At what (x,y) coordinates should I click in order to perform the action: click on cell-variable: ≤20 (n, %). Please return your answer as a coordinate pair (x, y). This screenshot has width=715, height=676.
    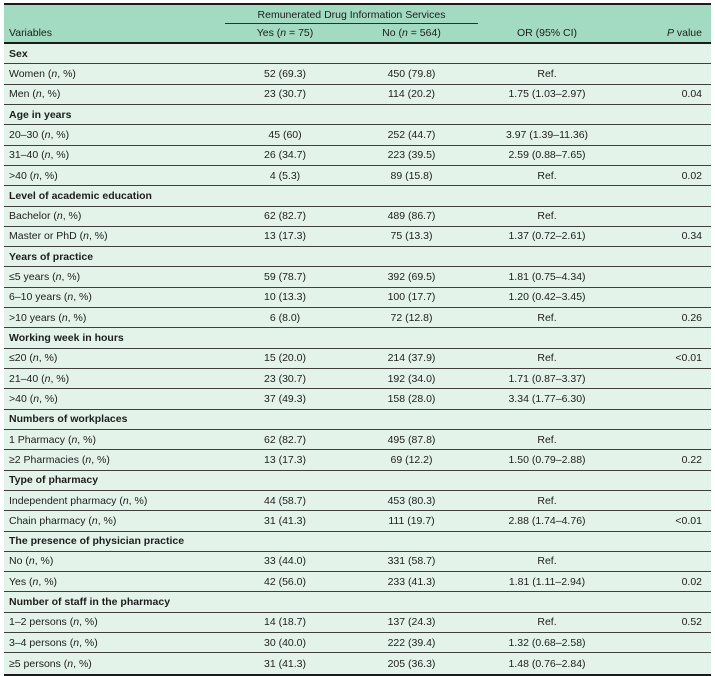
    Looking at the image, I should click on (33, 358).